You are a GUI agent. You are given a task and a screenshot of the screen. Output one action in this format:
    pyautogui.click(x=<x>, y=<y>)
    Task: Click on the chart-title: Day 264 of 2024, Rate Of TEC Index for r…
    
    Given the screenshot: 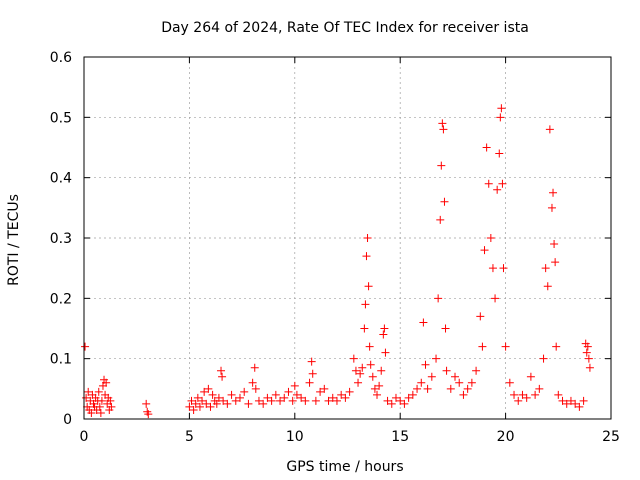 What is the action you would take?
    pyautogui.click(x=345, y=28)
    